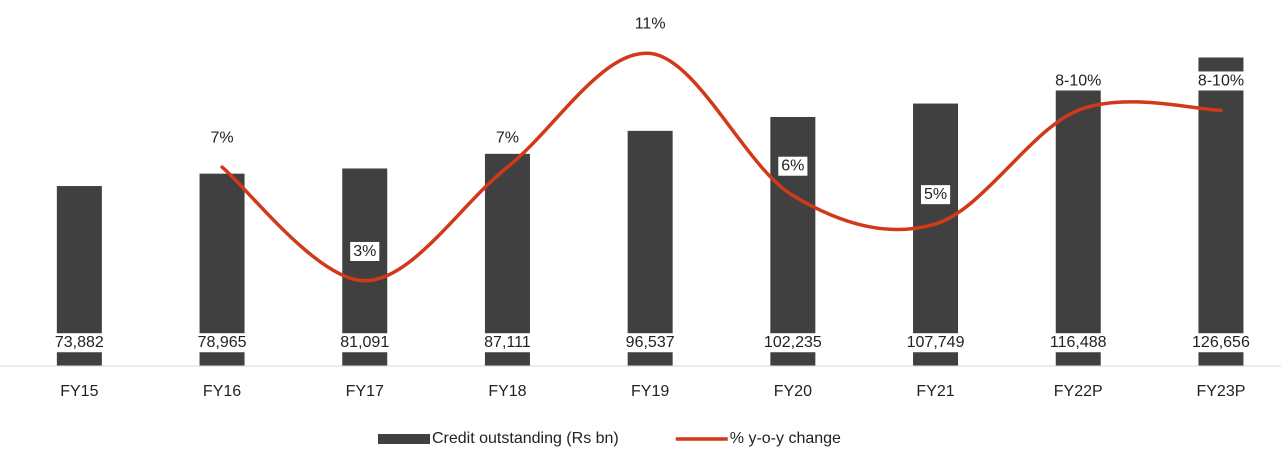  What do you see at coordinates (793, 391) in the screenshot?
I see `x-tick-label: FY20` at bounding box center [793, 391].